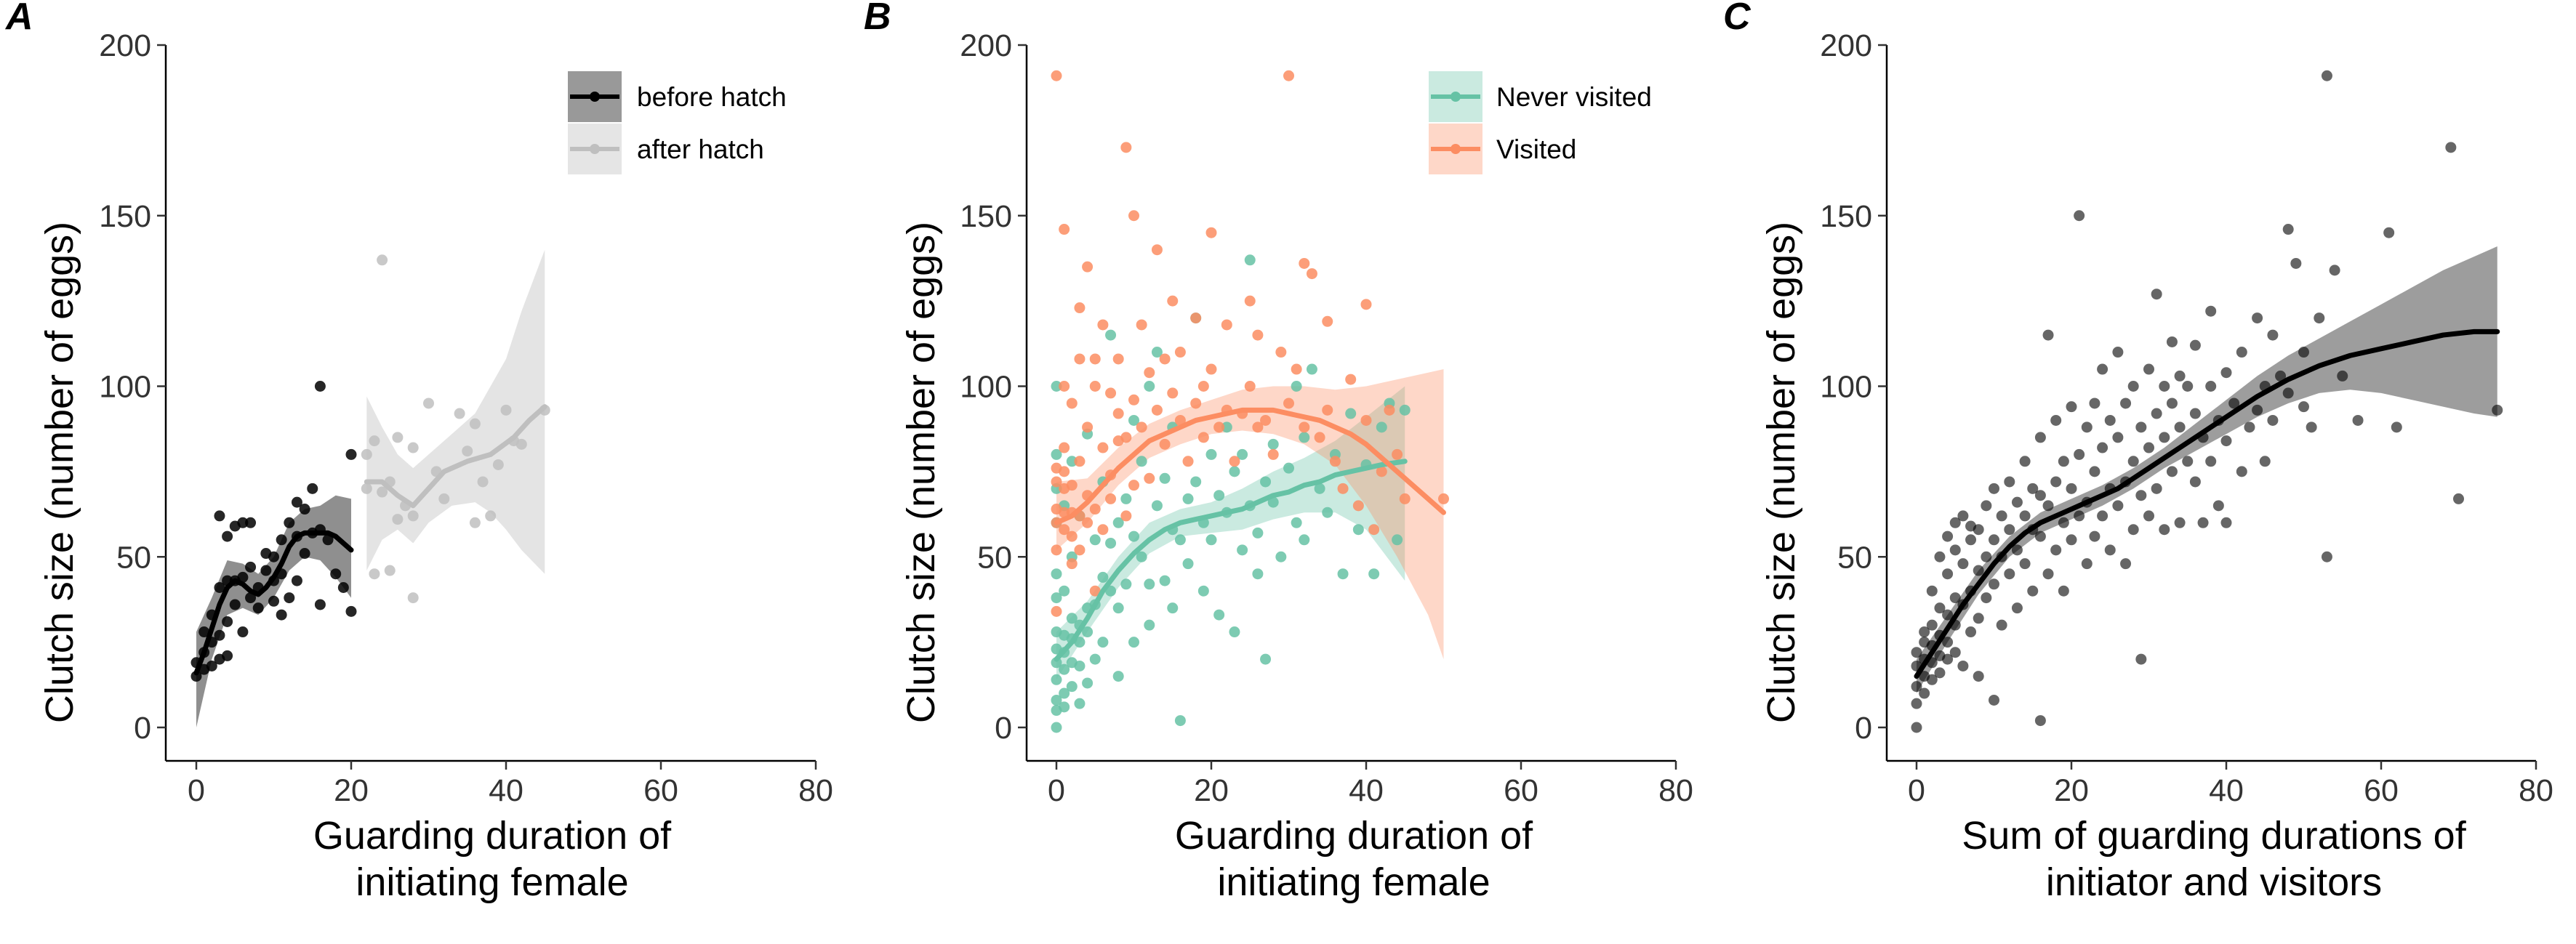 The height and width of the screenshot is (944, 2576). I want to click on y-tick-label-a-50: 50, so click(133, 557).